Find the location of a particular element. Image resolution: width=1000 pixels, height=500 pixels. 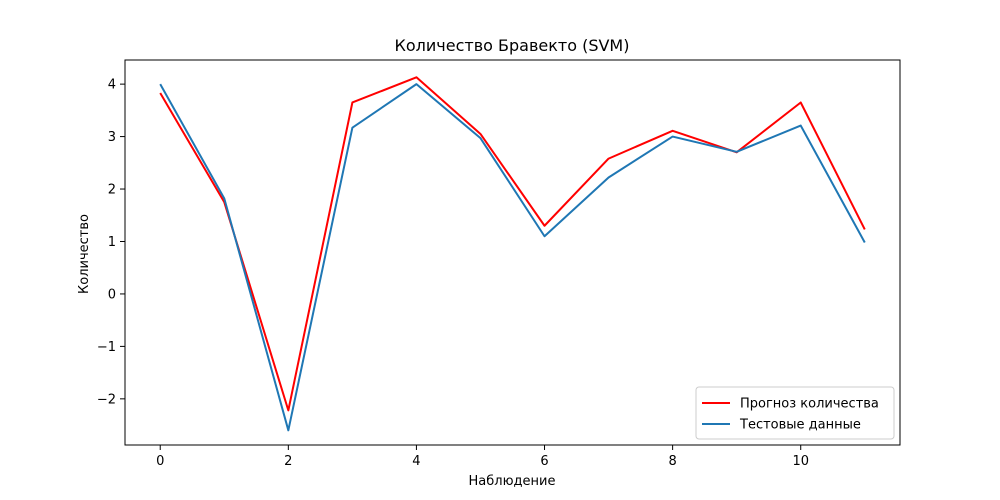

legend-label-2: Тестовые данные is located at coordinates (800, 425).